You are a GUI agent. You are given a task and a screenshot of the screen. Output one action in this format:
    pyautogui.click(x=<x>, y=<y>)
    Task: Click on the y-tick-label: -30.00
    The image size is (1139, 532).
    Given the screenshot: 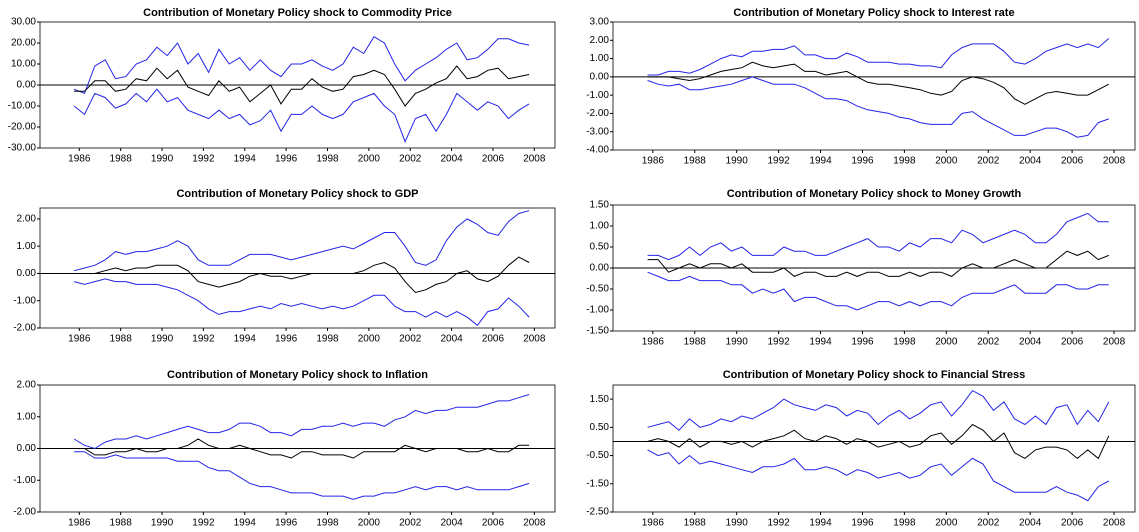 What is the action you would take?
    pyautogui.click(x=22, y=148)
    